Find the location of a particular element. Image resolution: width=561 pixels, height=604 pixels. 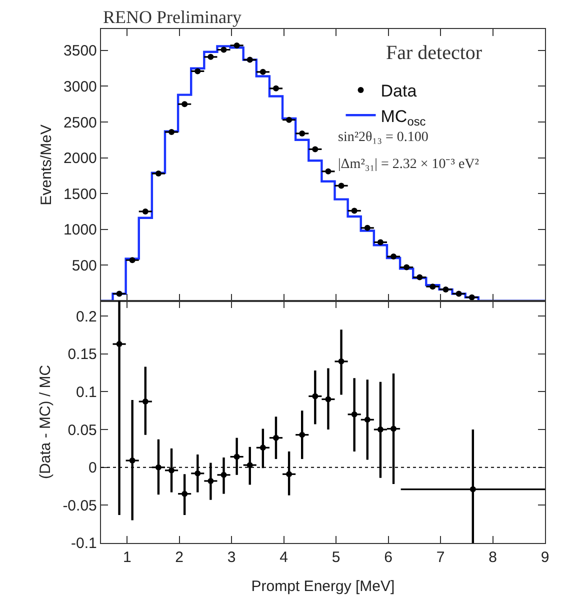

x-axis-title: Prompt Energy [MeV] is located at coordinates (323, 587).